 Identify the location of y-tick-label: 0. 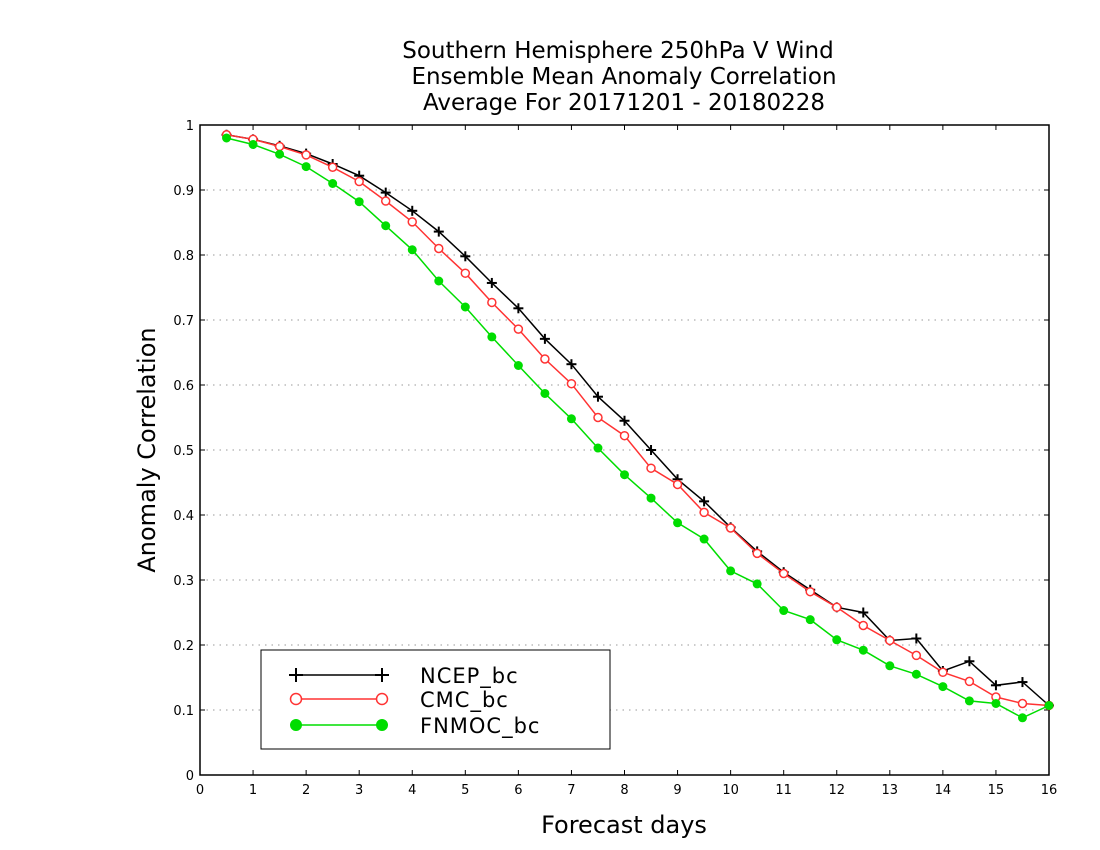
(190, 776).